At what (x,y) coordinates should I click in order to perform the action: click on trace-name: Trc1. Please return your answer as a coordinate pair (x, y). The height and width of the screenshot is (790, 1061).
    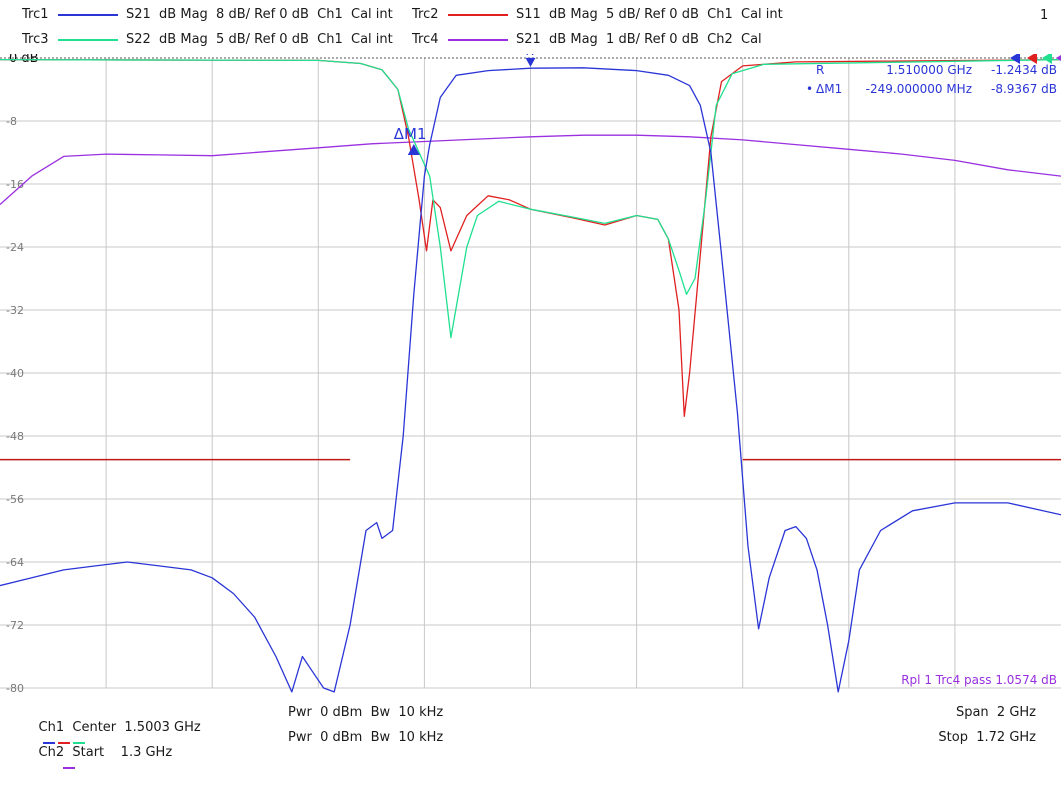
    Looking at the image, I should click on (35, 14).